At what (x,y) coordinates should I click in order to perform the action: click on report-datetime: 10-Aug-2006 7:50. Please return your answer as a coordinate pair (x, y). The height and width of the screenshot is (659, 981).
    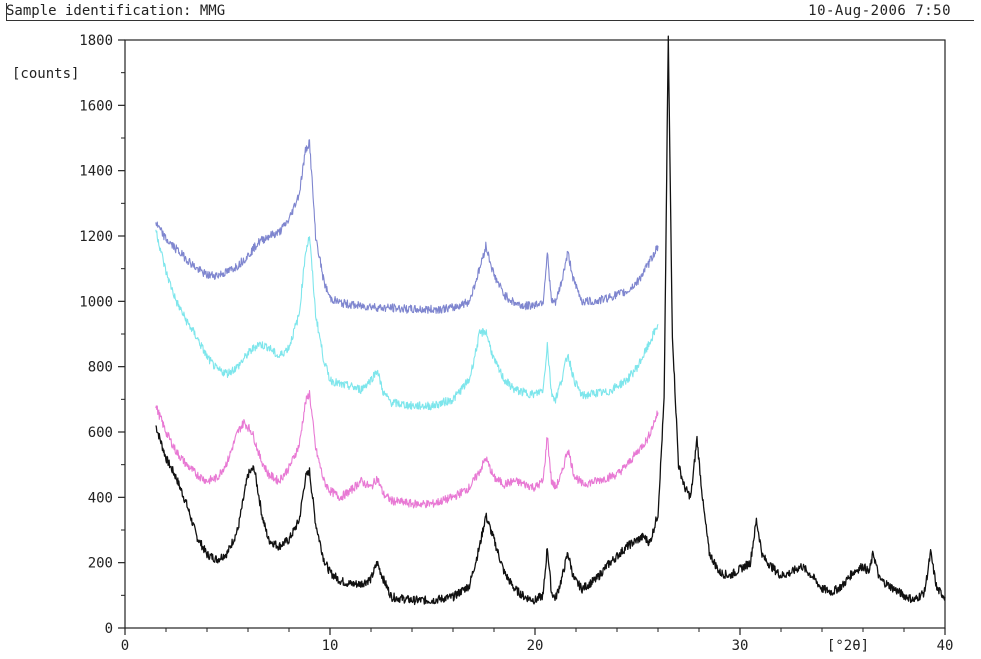
    Looking at the image, I should click on (879, 11).